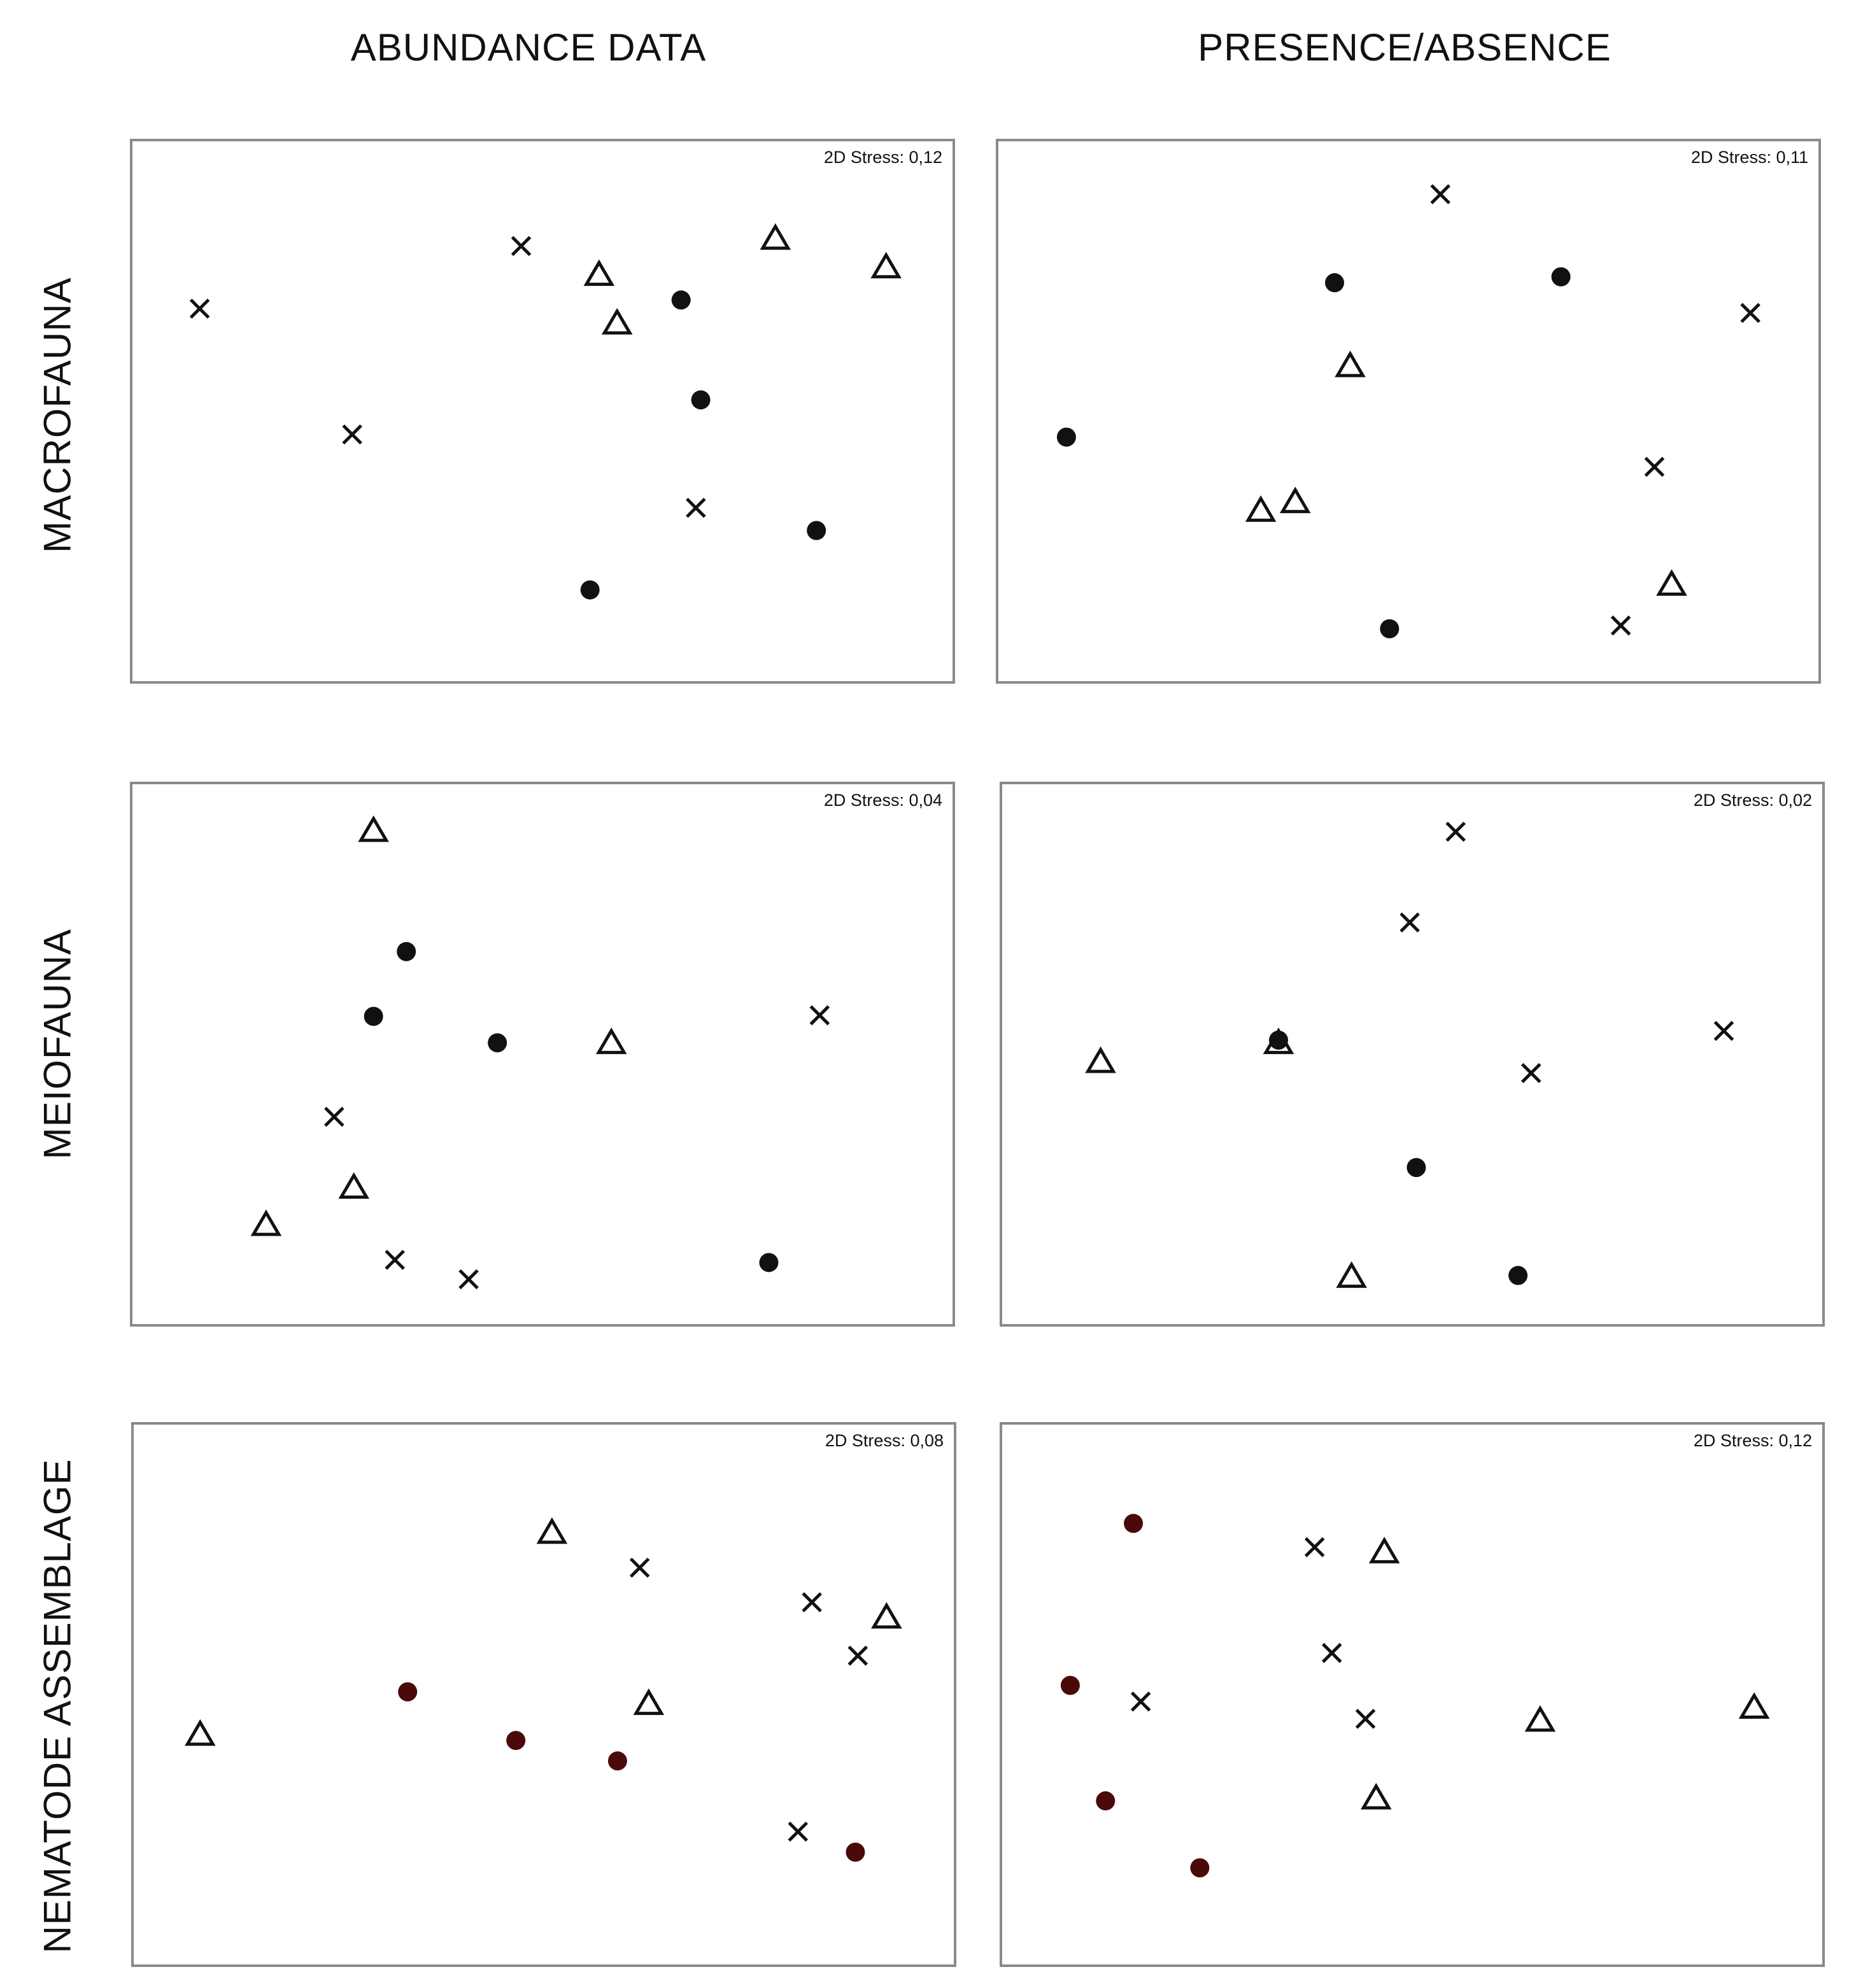 Image resolution: width=1849 pixels, height=1988 pixels. Describe the element at coordinates (1405, 47) in the screenshot. I see `column-title-presence: PRESENCE/ABSENCE` at that location.